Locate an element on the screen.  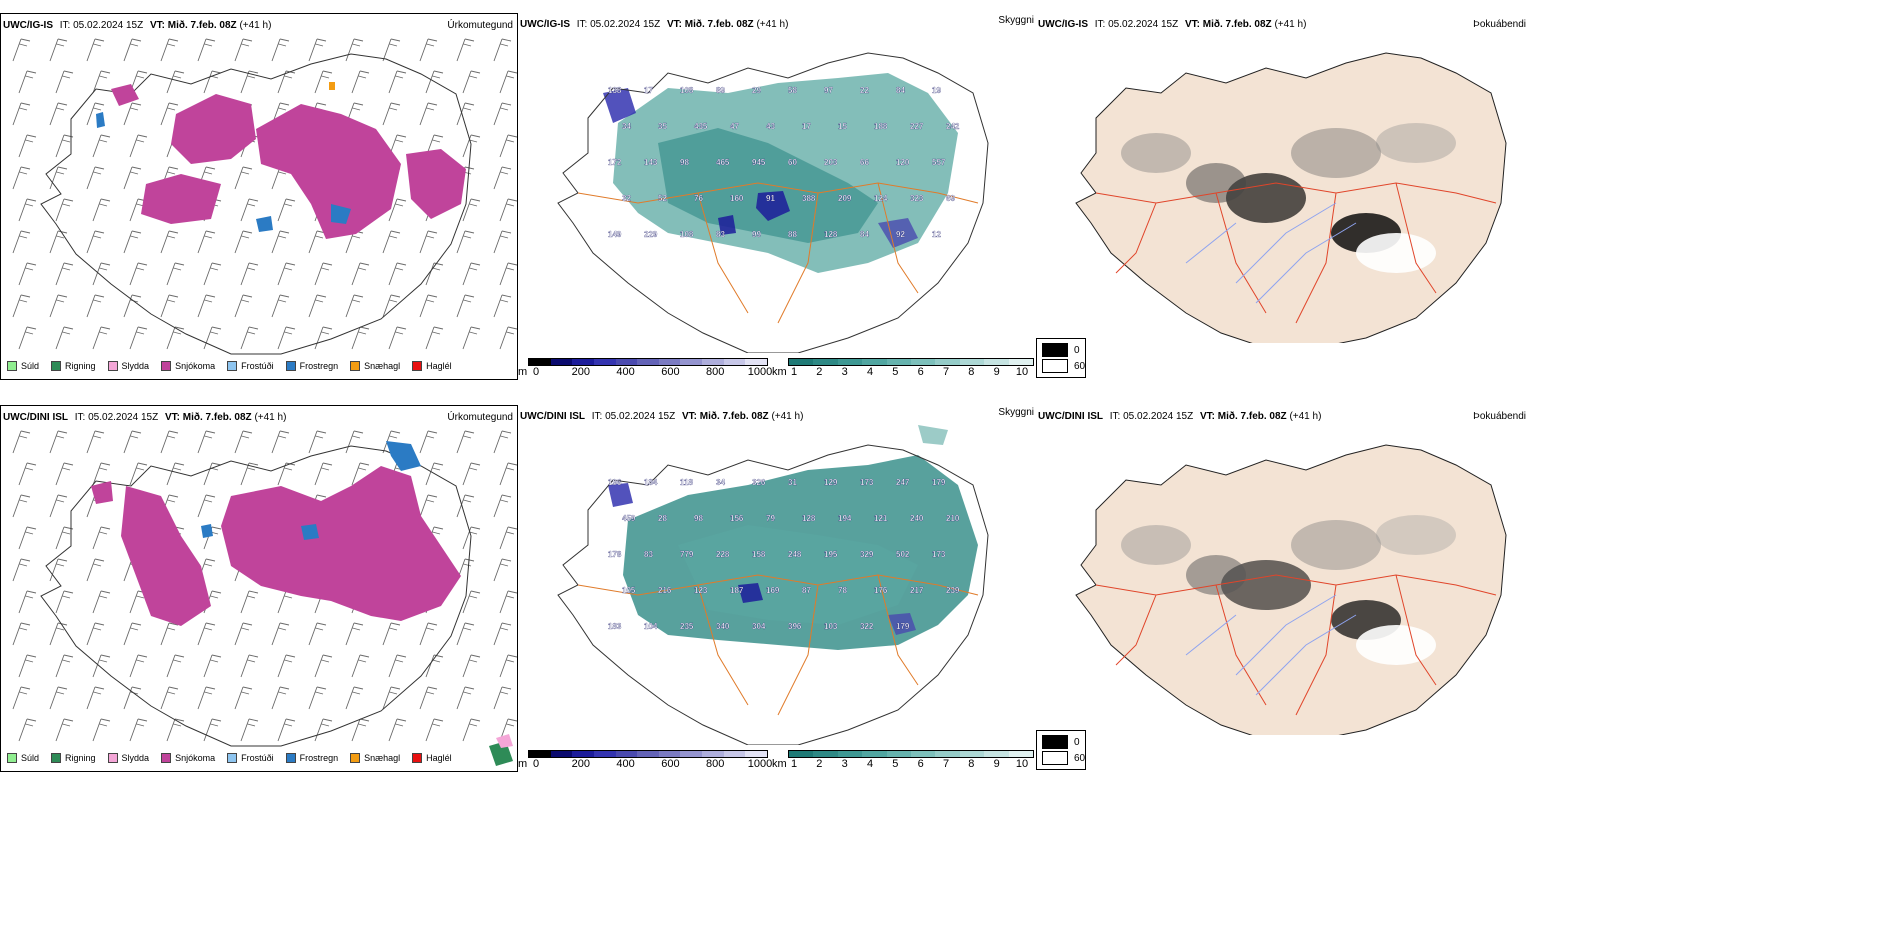
fog-label-high: 60 is located at coordinates (1080, 366).